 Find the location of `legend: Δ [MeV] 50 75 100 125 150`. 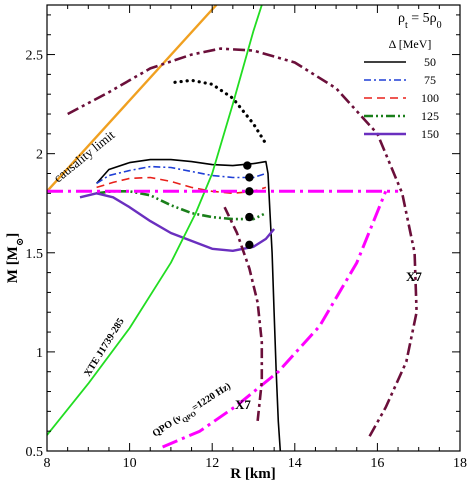

legend: Δ [MeV] 50 75 100 125 150 is located at coordinates (401, 89).